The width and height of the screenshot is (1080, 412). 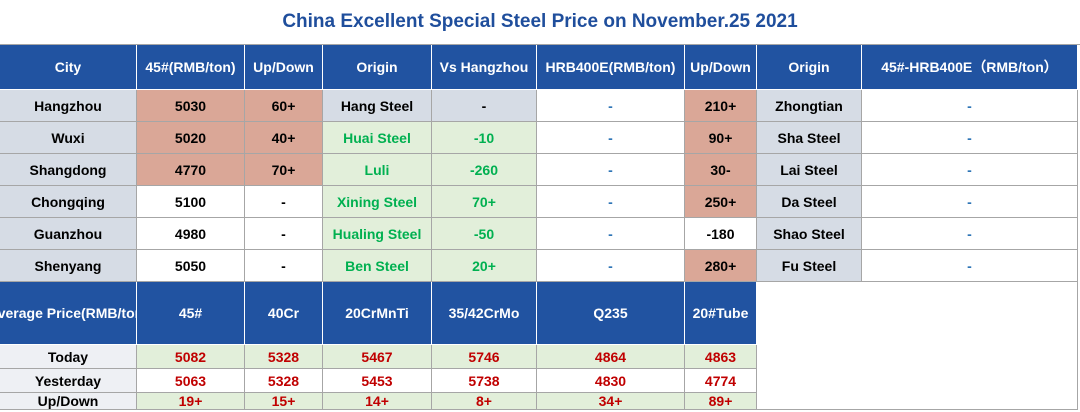 What do you see at coordinates (191, 401) in the screenshot?
I see `summary-cell: 19+` at bounding box center [191, 401].